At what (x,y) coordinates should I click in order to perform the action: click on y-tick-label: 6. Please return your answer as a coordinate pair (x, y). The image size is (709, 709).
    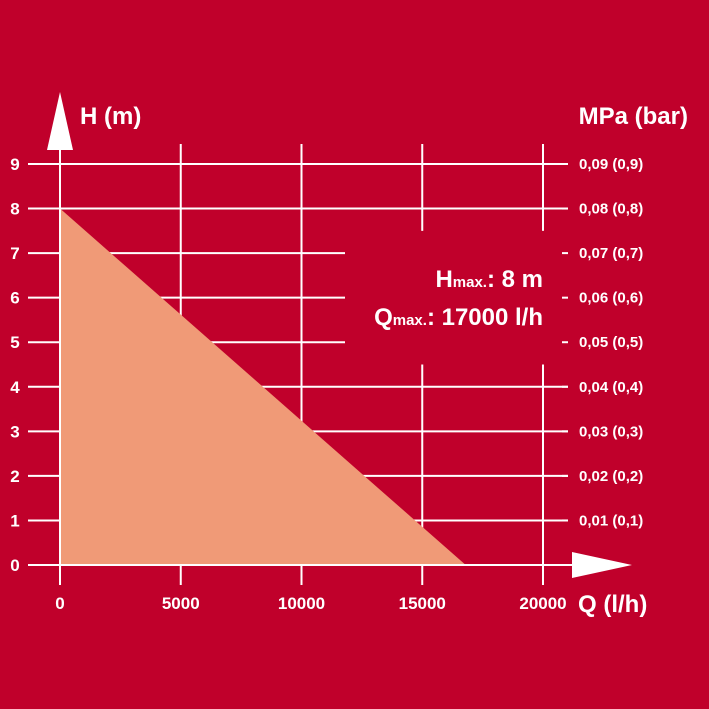
    Looking at the image, I should click on (14, 298).